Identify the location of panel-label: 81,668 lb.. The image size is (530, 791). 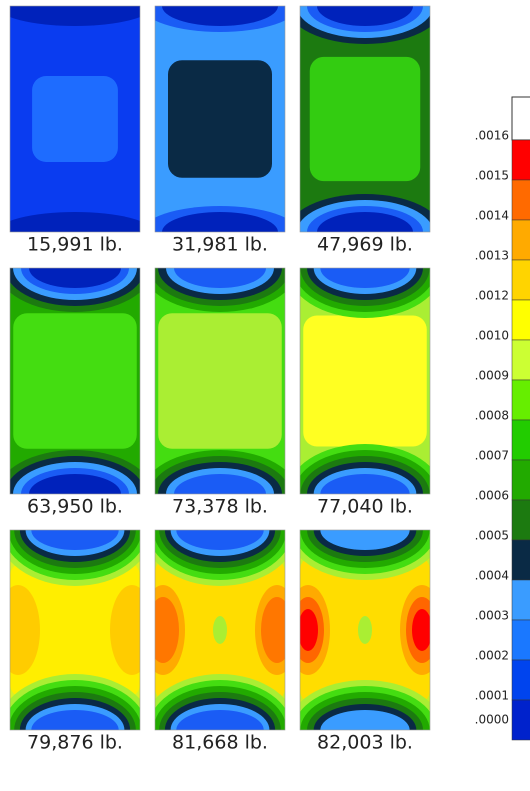
(220, 743).